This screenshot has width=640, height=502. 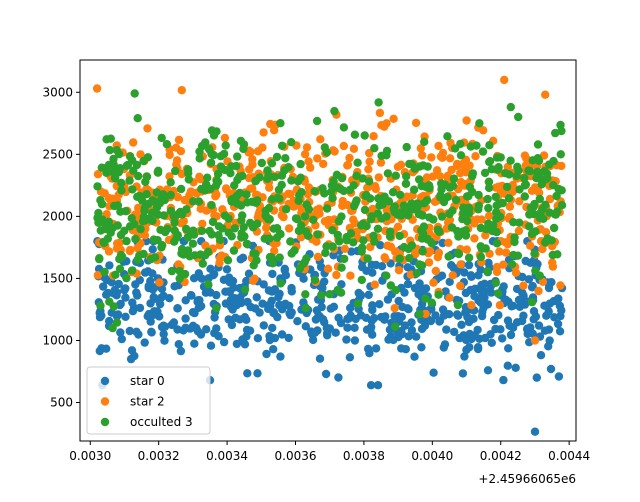 I want to click on legend: star 0 star 2 occulted 3, so click(x=148, y=400).